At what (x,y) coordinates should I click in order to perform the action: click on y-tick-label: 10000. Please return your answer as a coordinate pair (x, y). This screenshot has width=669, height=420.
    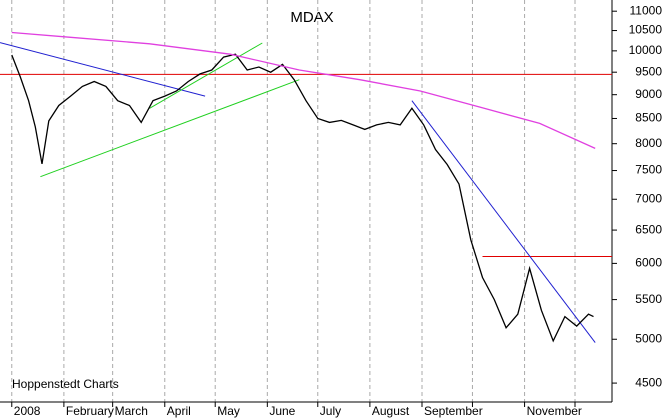
    Looking at the image, I should click on (646, 50).